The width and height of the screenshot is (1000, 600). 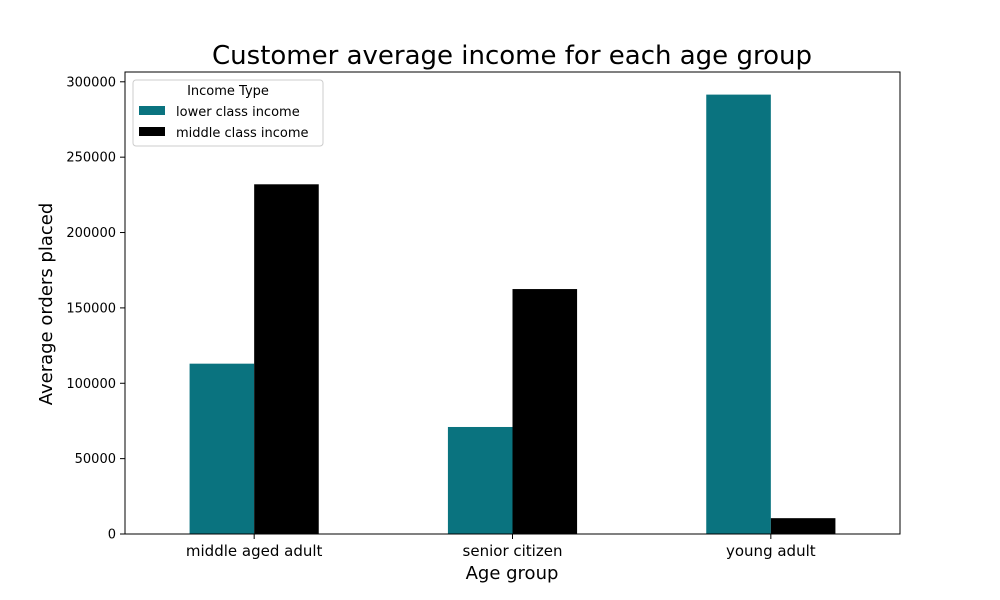 What do you see at coordinates (91, 308) in the screenshot?
I see `y-tick-label: 150000` at bounding box center [91, 308].